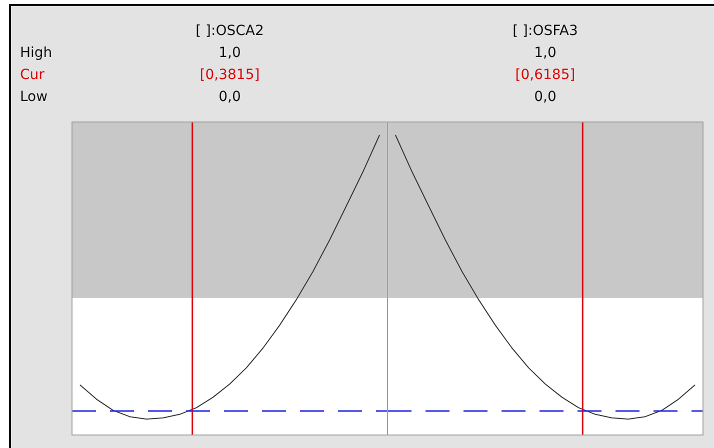 The width and height of the screenshot is (714, 448). I want to click on chart-title: [ ]:OSCA2, so click(230, 31).